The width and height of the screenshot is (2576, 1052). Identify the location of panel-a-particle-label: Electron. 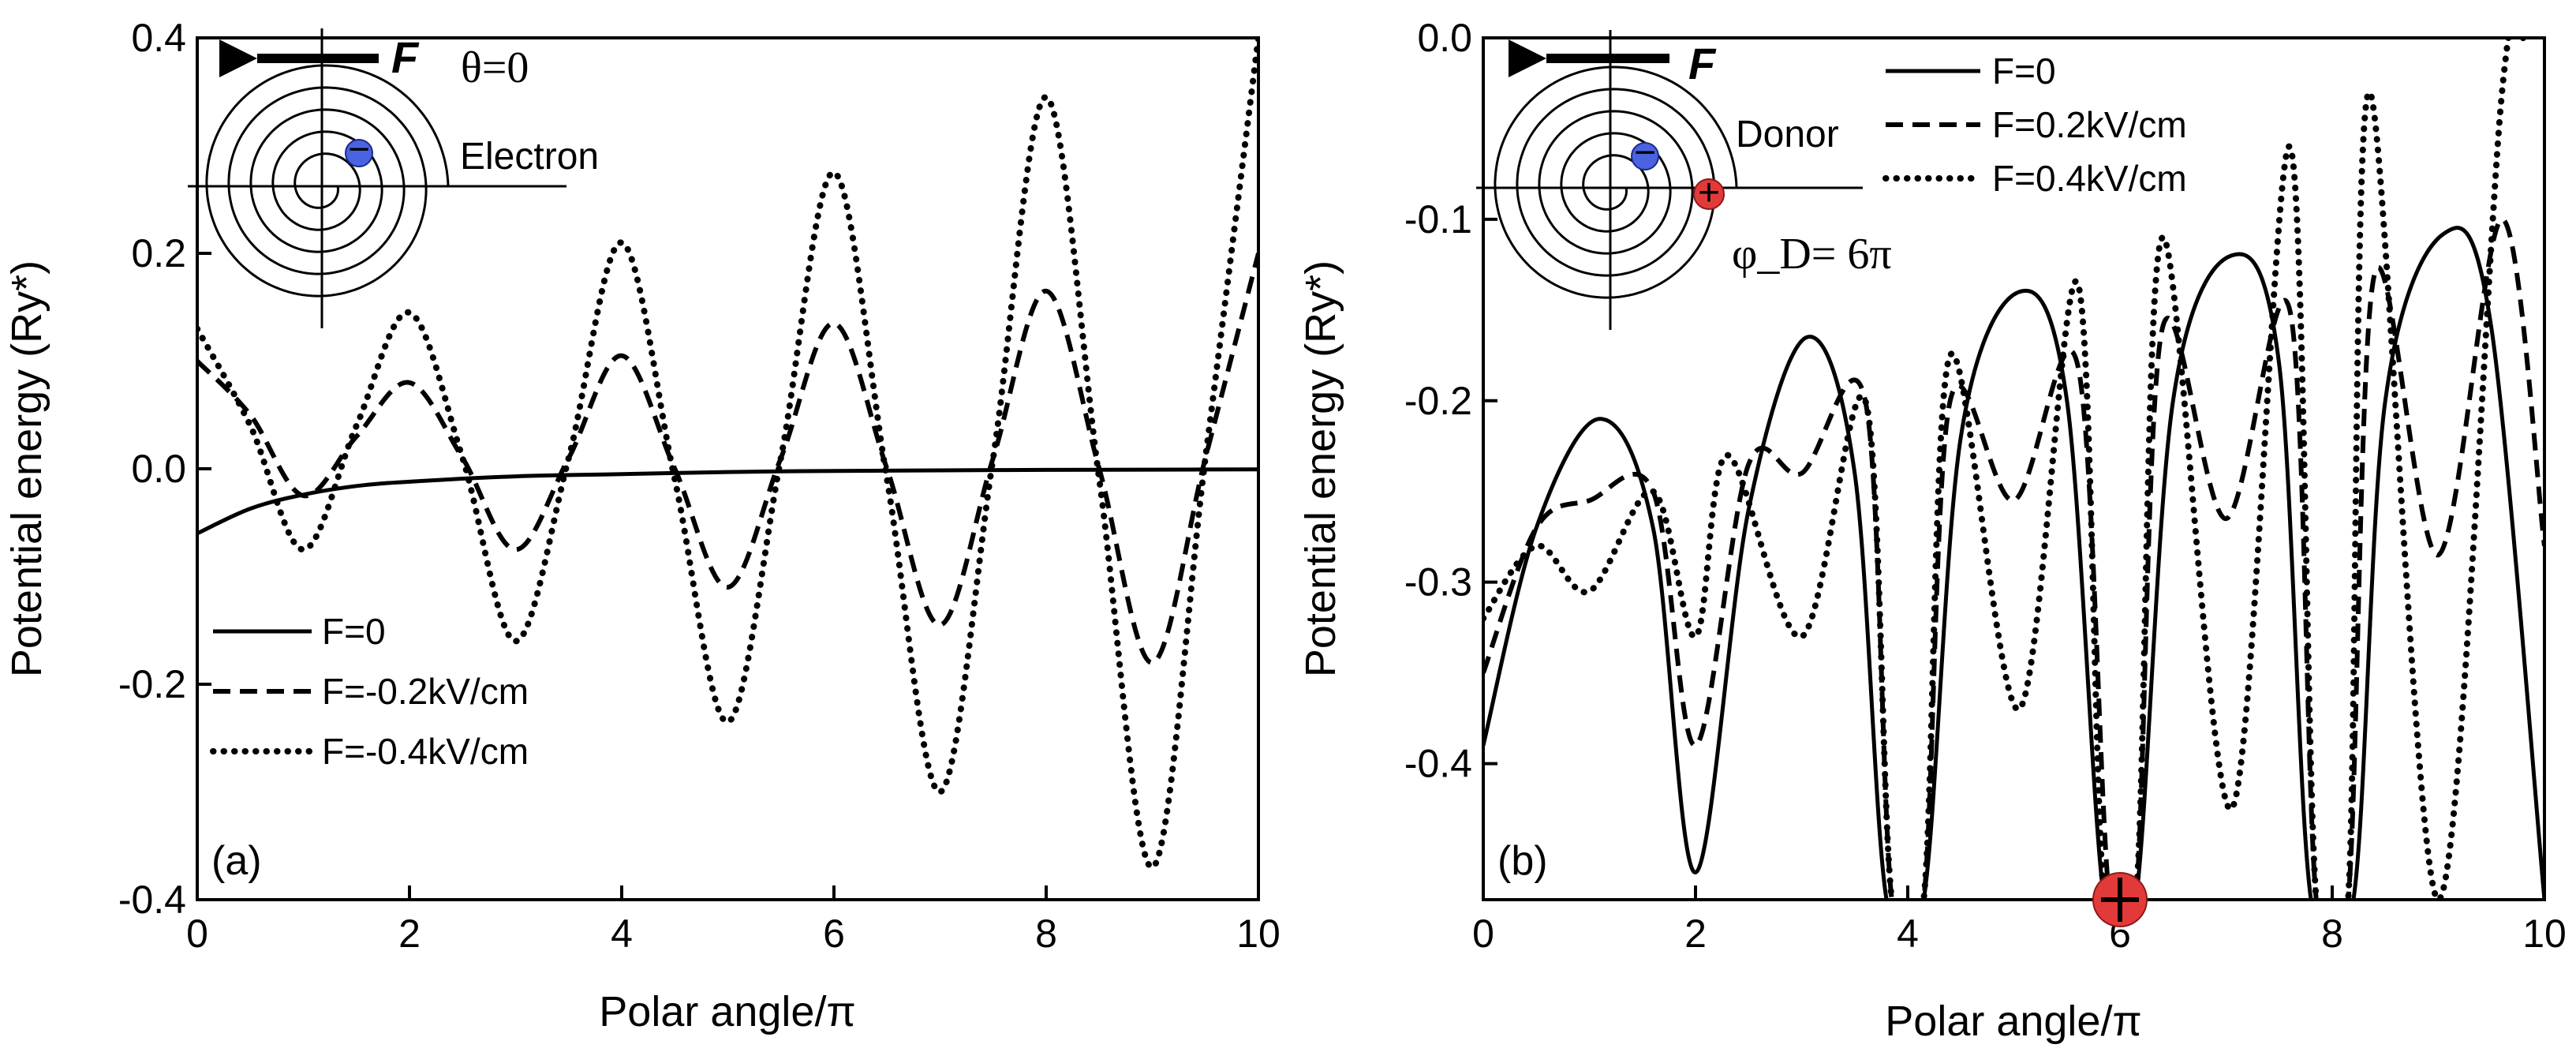
(529, 157).